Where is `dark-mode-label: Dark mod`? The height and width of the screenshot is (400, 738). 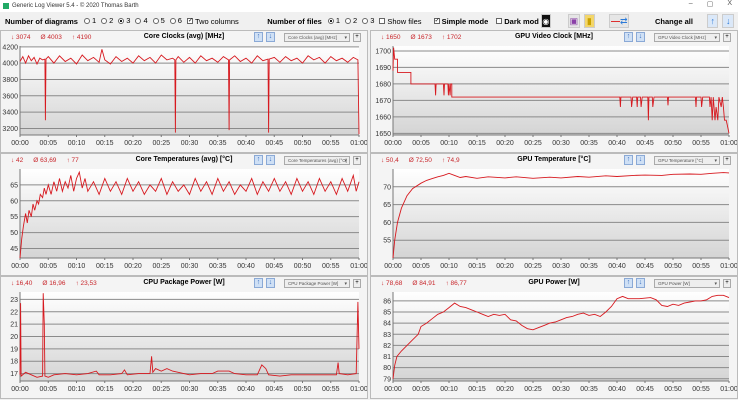
dark-mode-label: Dark mod is located at coordinates (521, 21).